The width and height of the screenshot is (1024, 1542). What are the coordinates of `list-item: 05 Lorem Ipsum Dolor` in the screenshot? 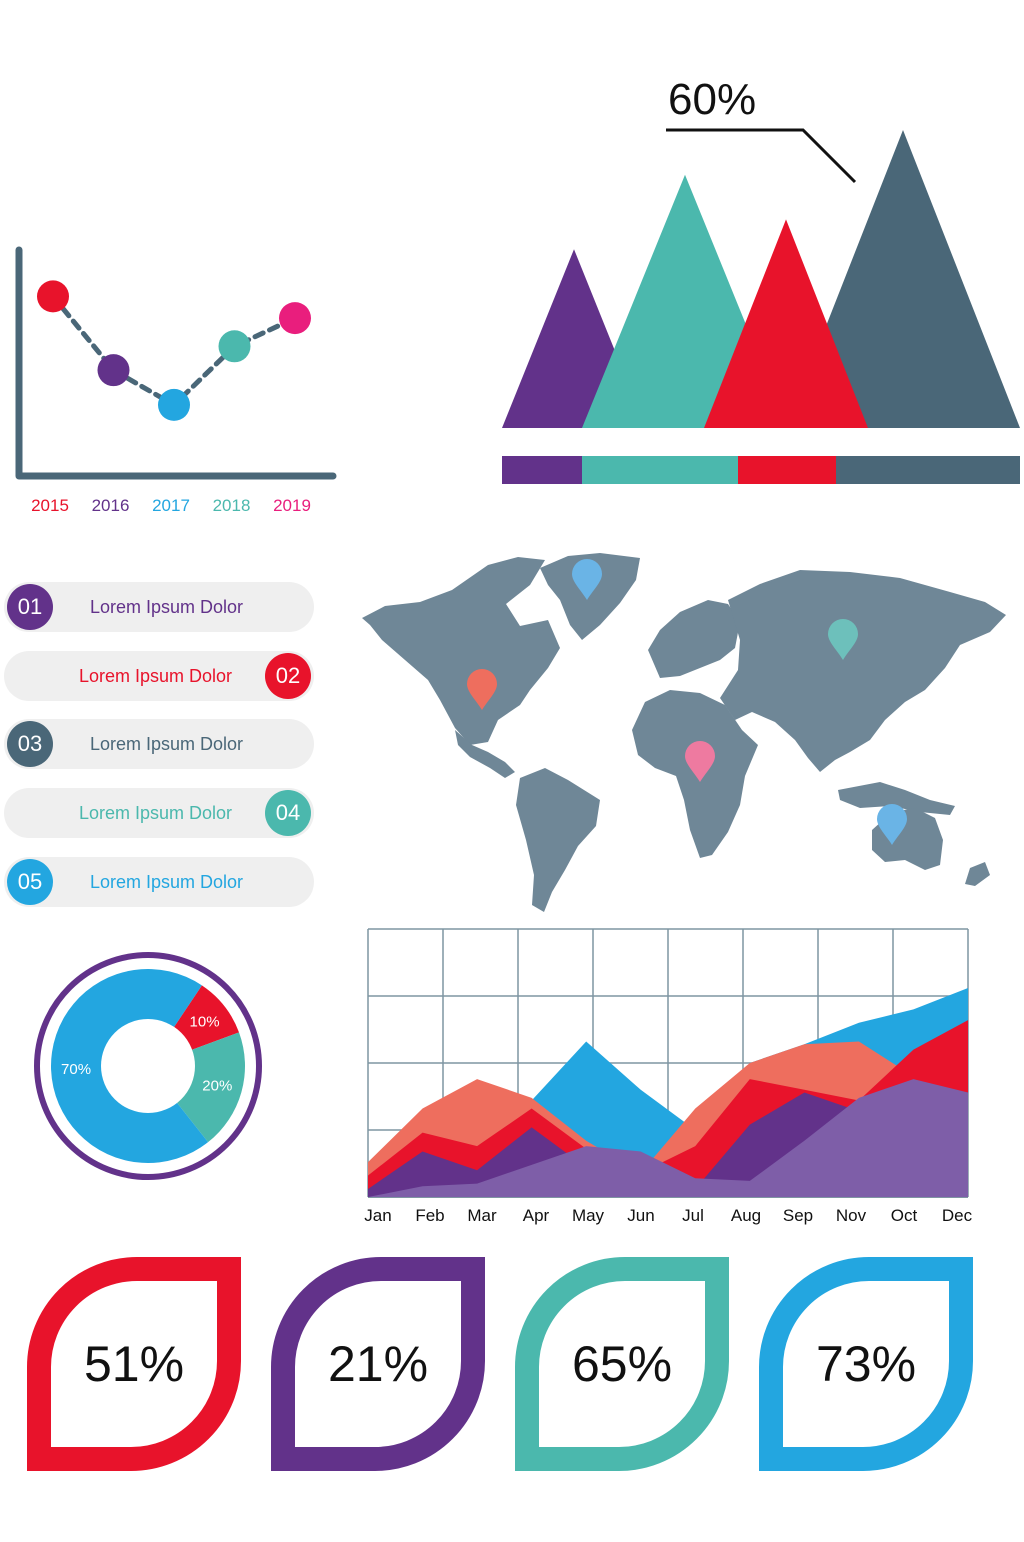 It's located at (159, 881).